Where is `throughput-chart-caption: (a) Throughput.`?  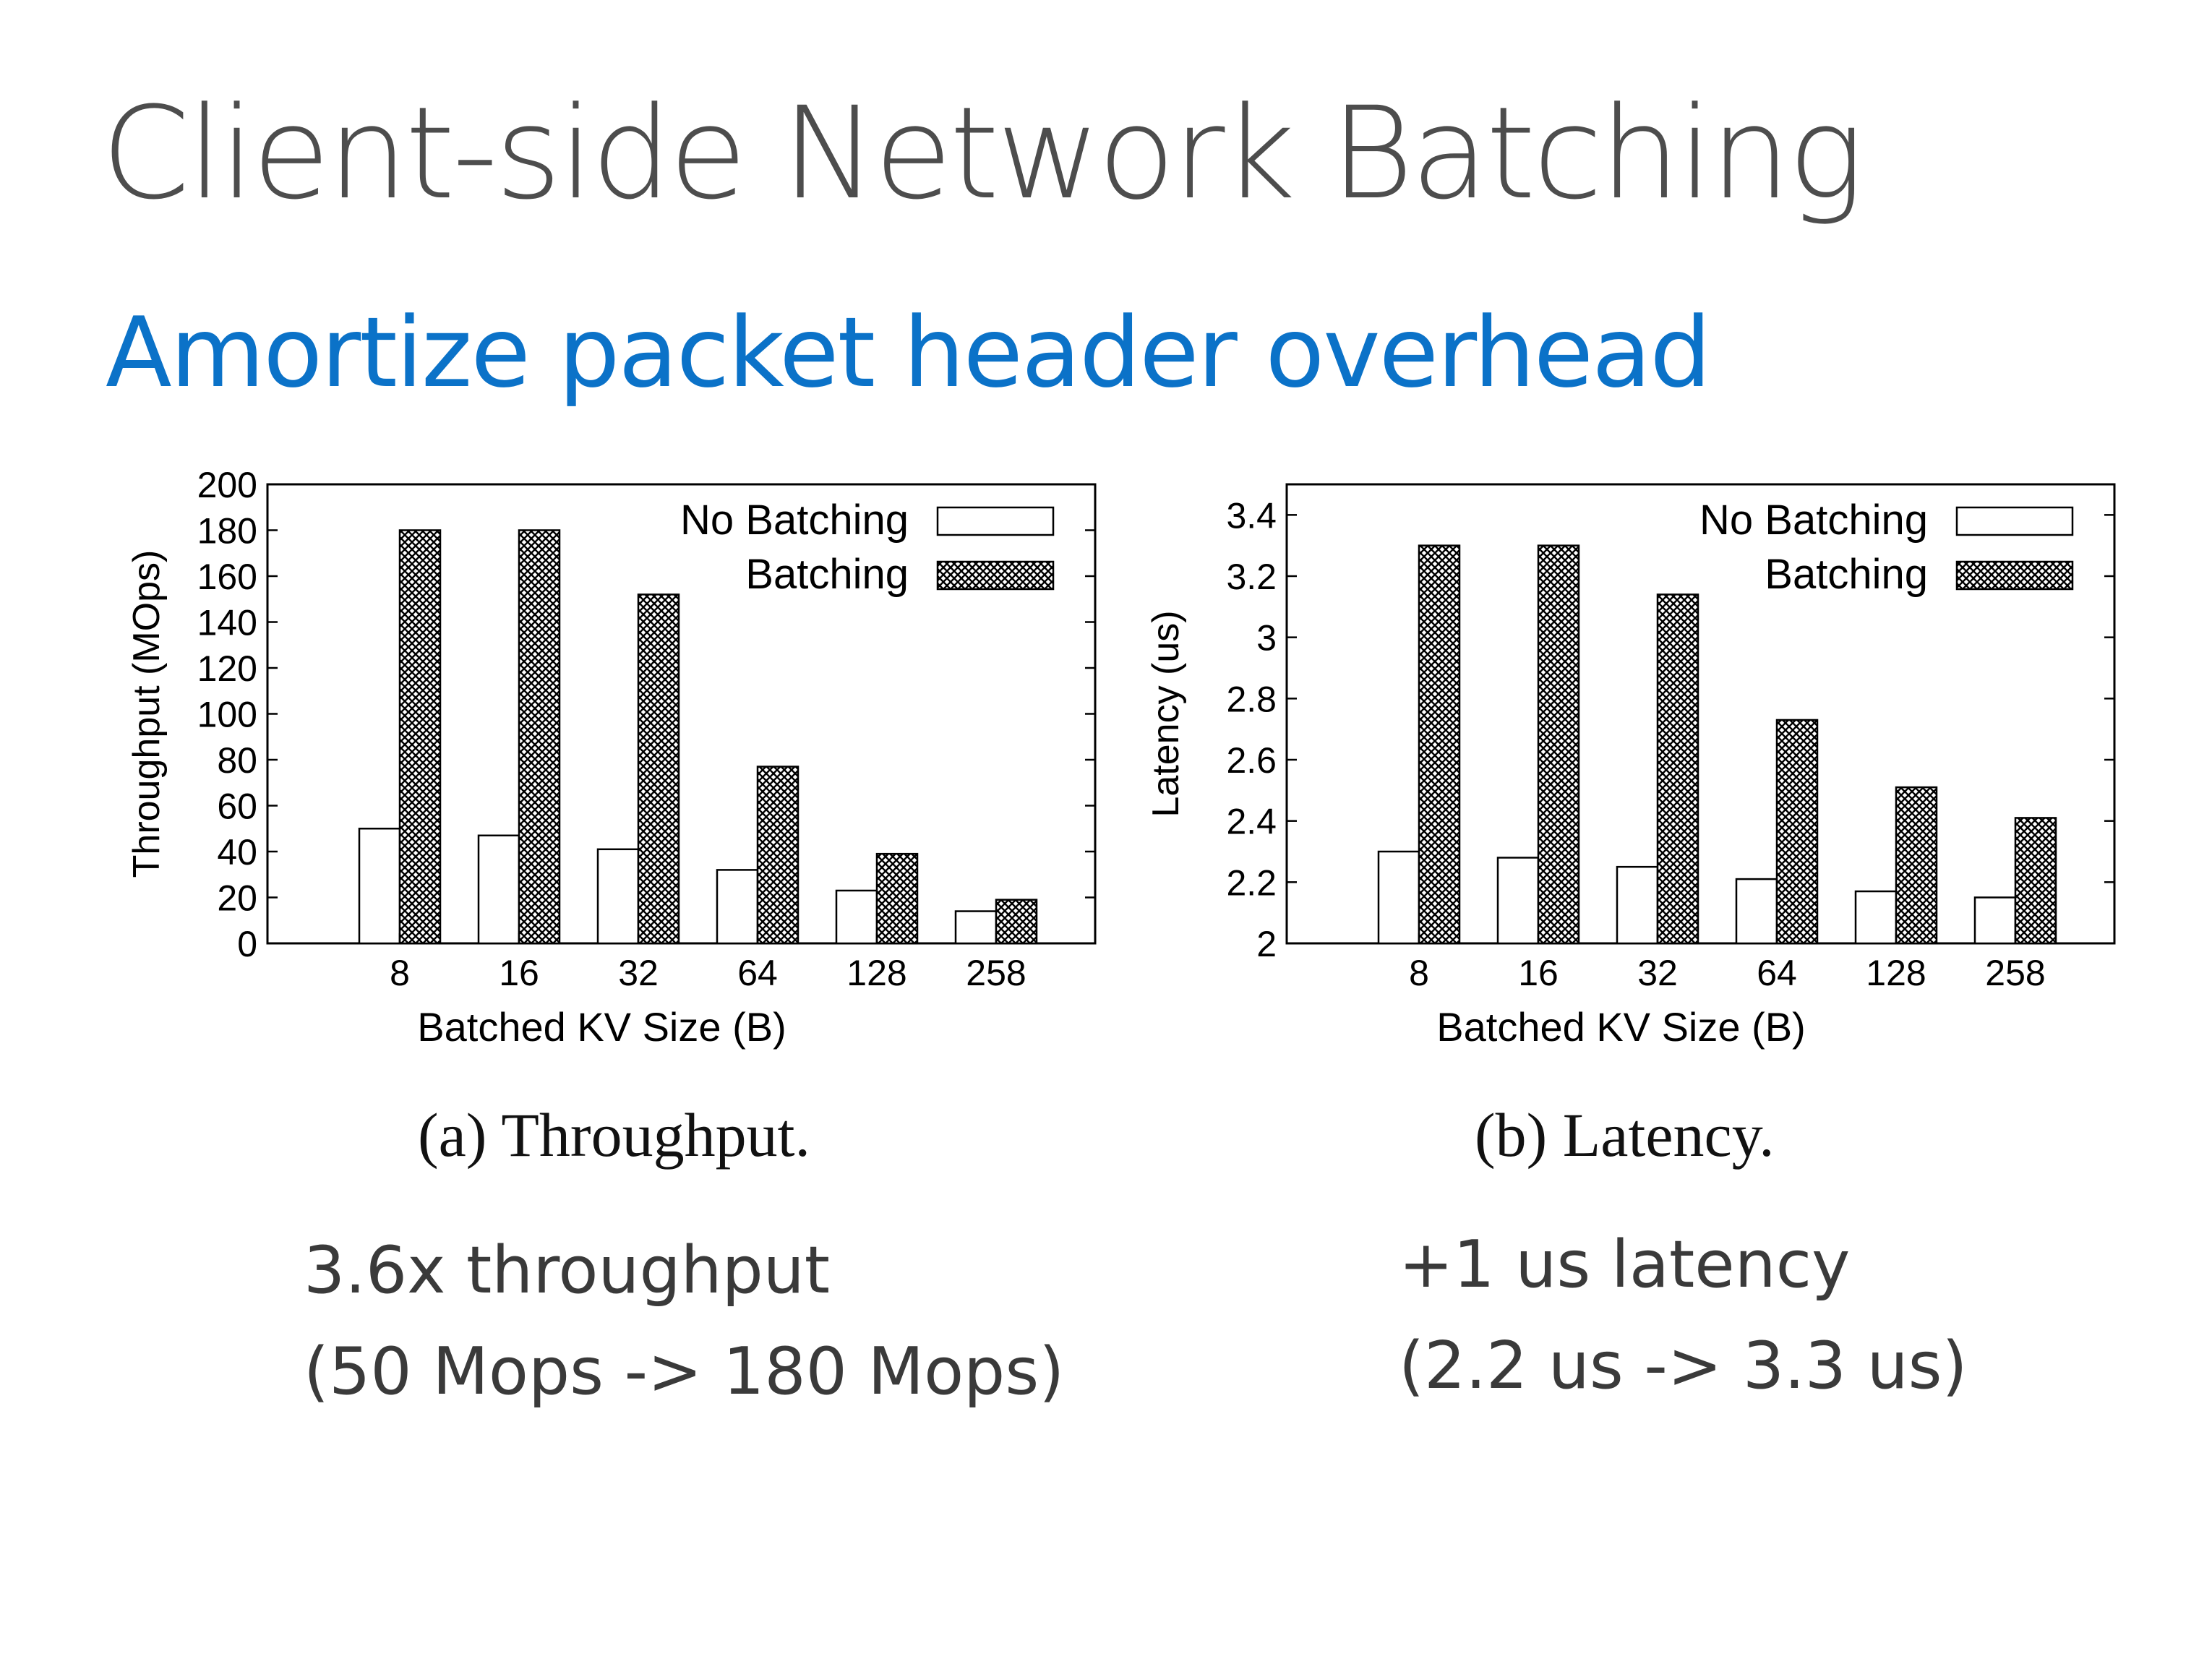 throughput-chart-caption: (a) Throughput. is located at coordinates (614, 1135).